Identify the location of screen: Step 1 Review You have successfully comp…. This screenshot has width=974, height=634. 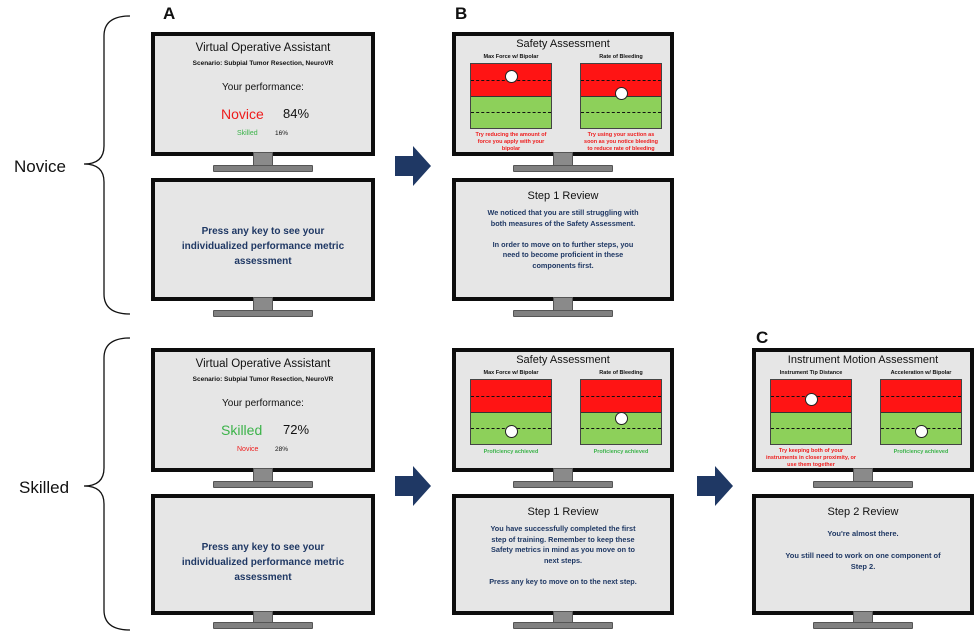
(563, 554).